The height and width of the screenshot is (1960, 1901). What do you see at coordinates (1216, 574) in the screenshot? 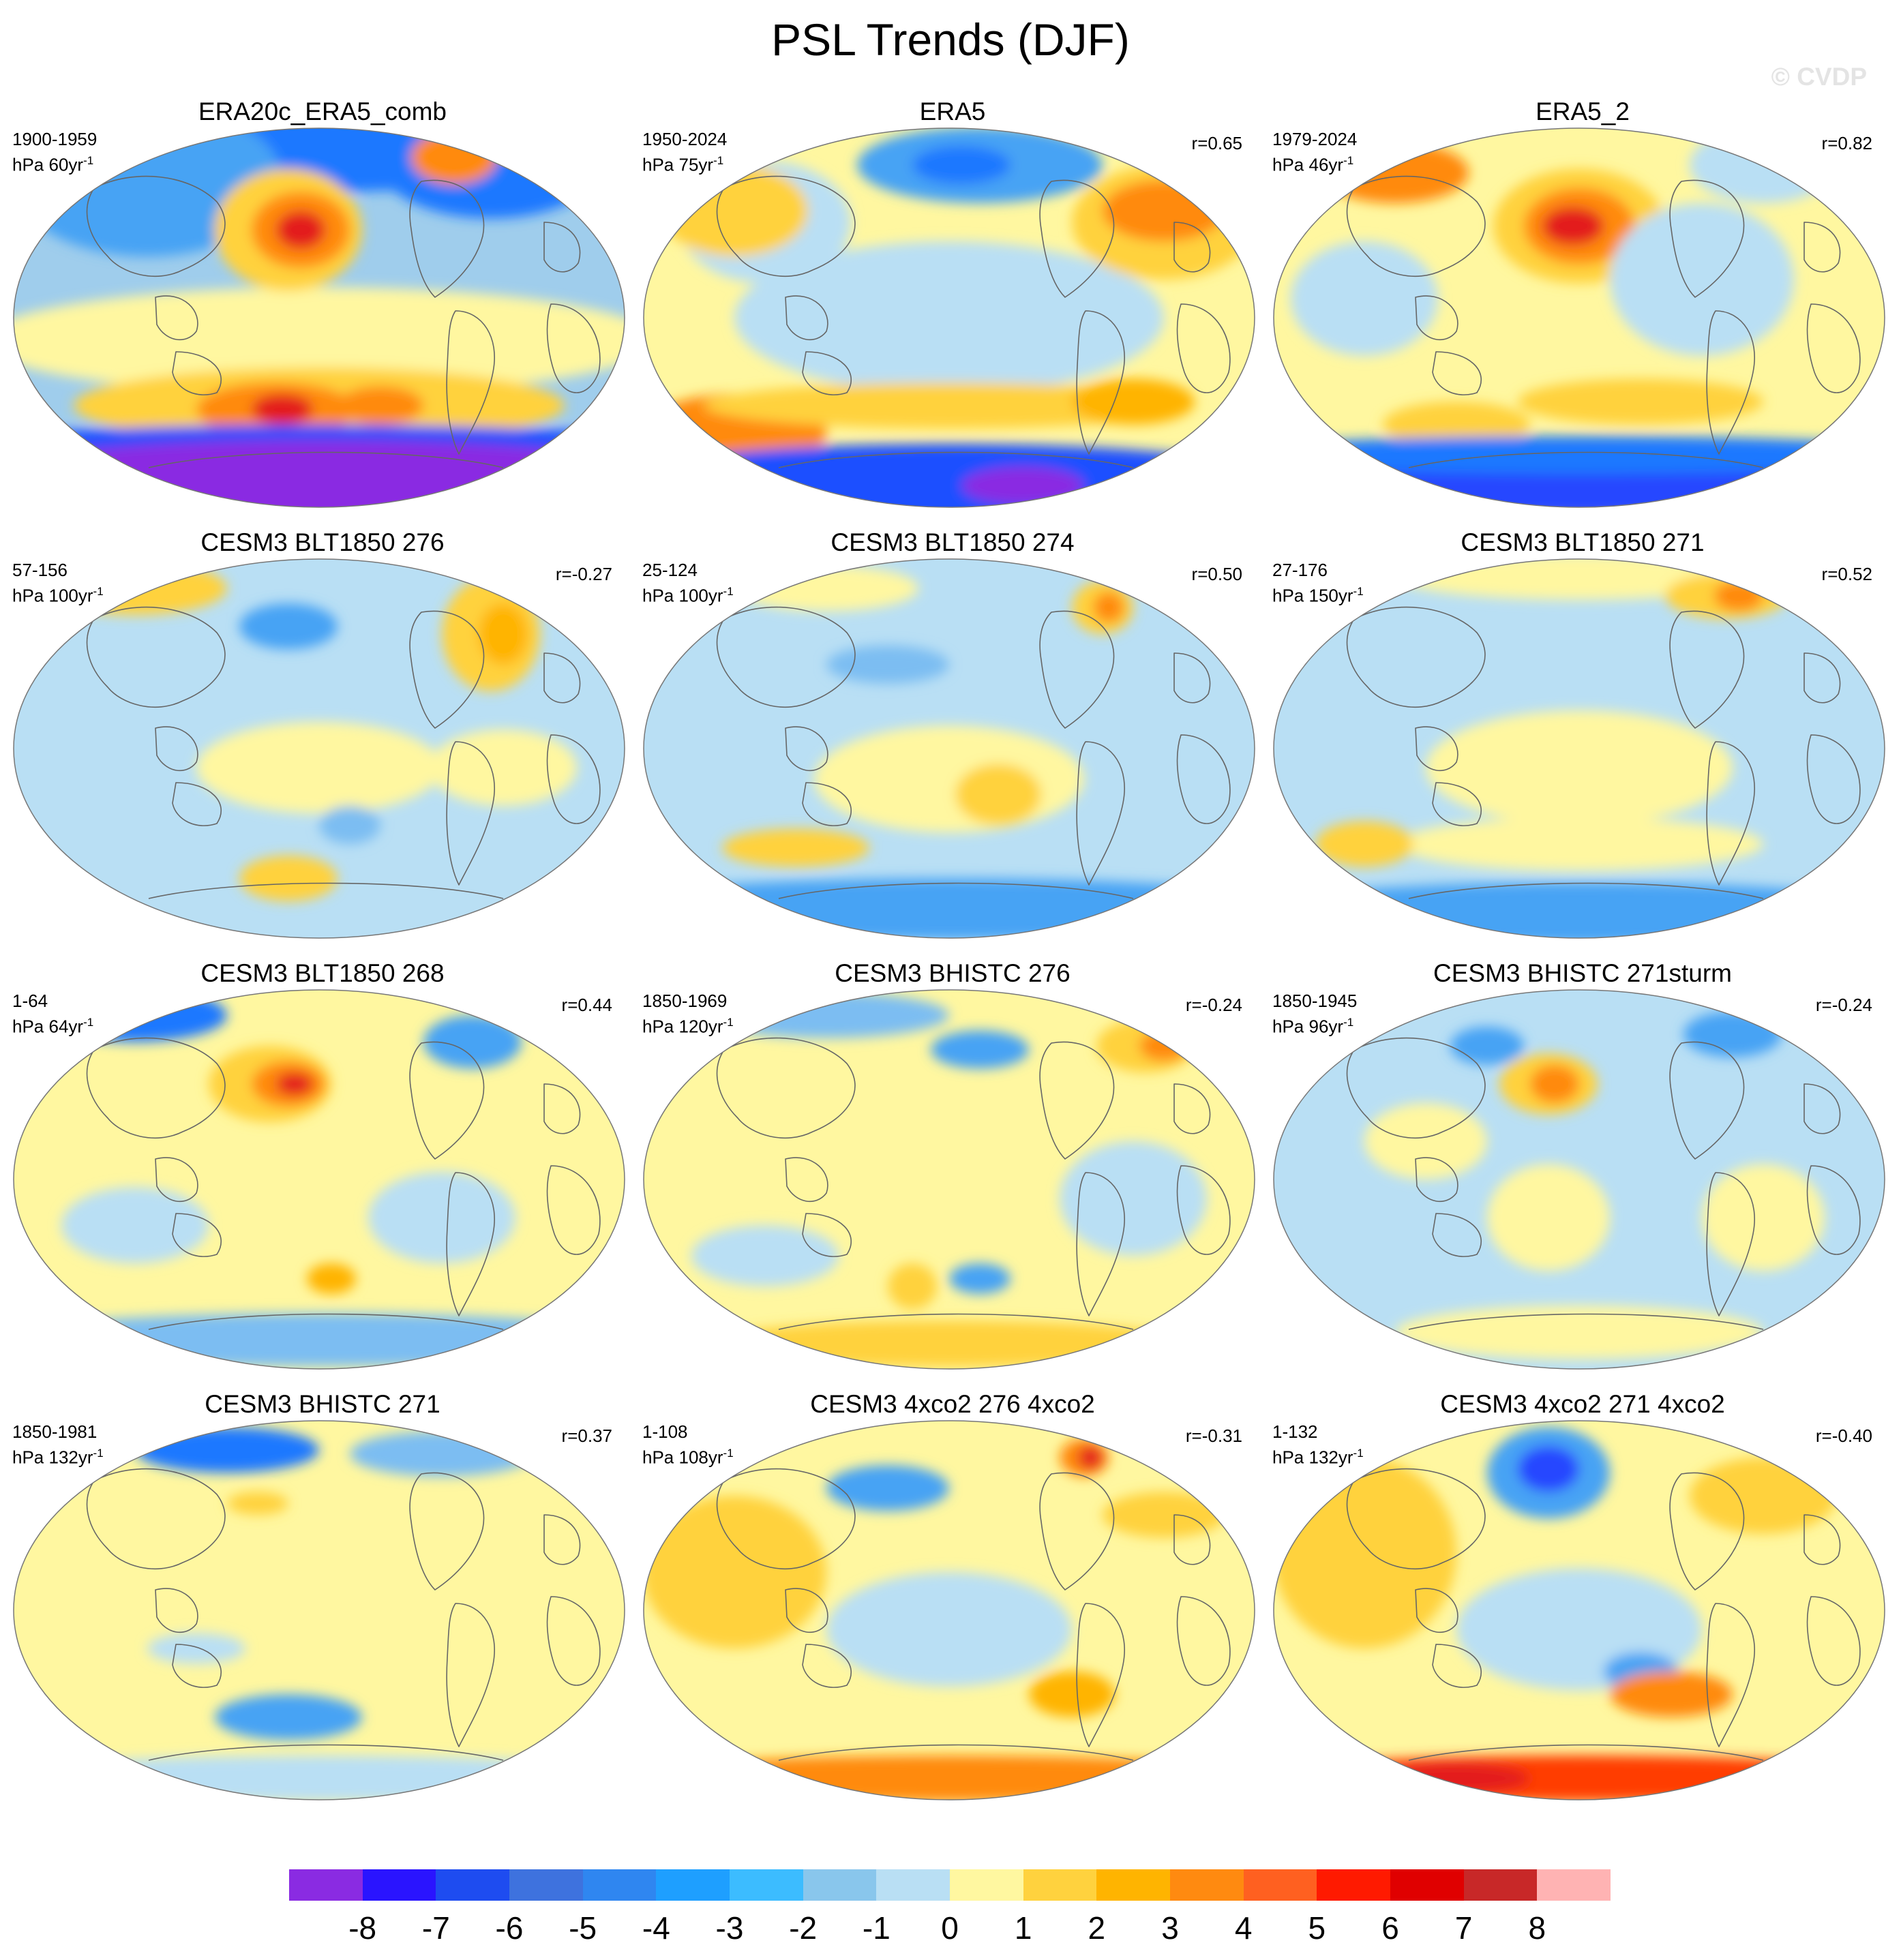
I see `panel-correlation: r=0.50` at bounding box center [1216, 574].